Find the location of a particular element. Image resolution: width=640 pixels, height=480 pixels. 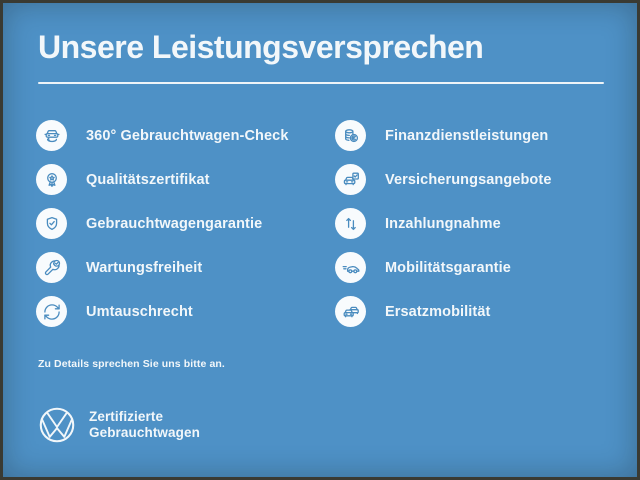

list-item: Versicherungsangebote is located at coordinates (477, 179).